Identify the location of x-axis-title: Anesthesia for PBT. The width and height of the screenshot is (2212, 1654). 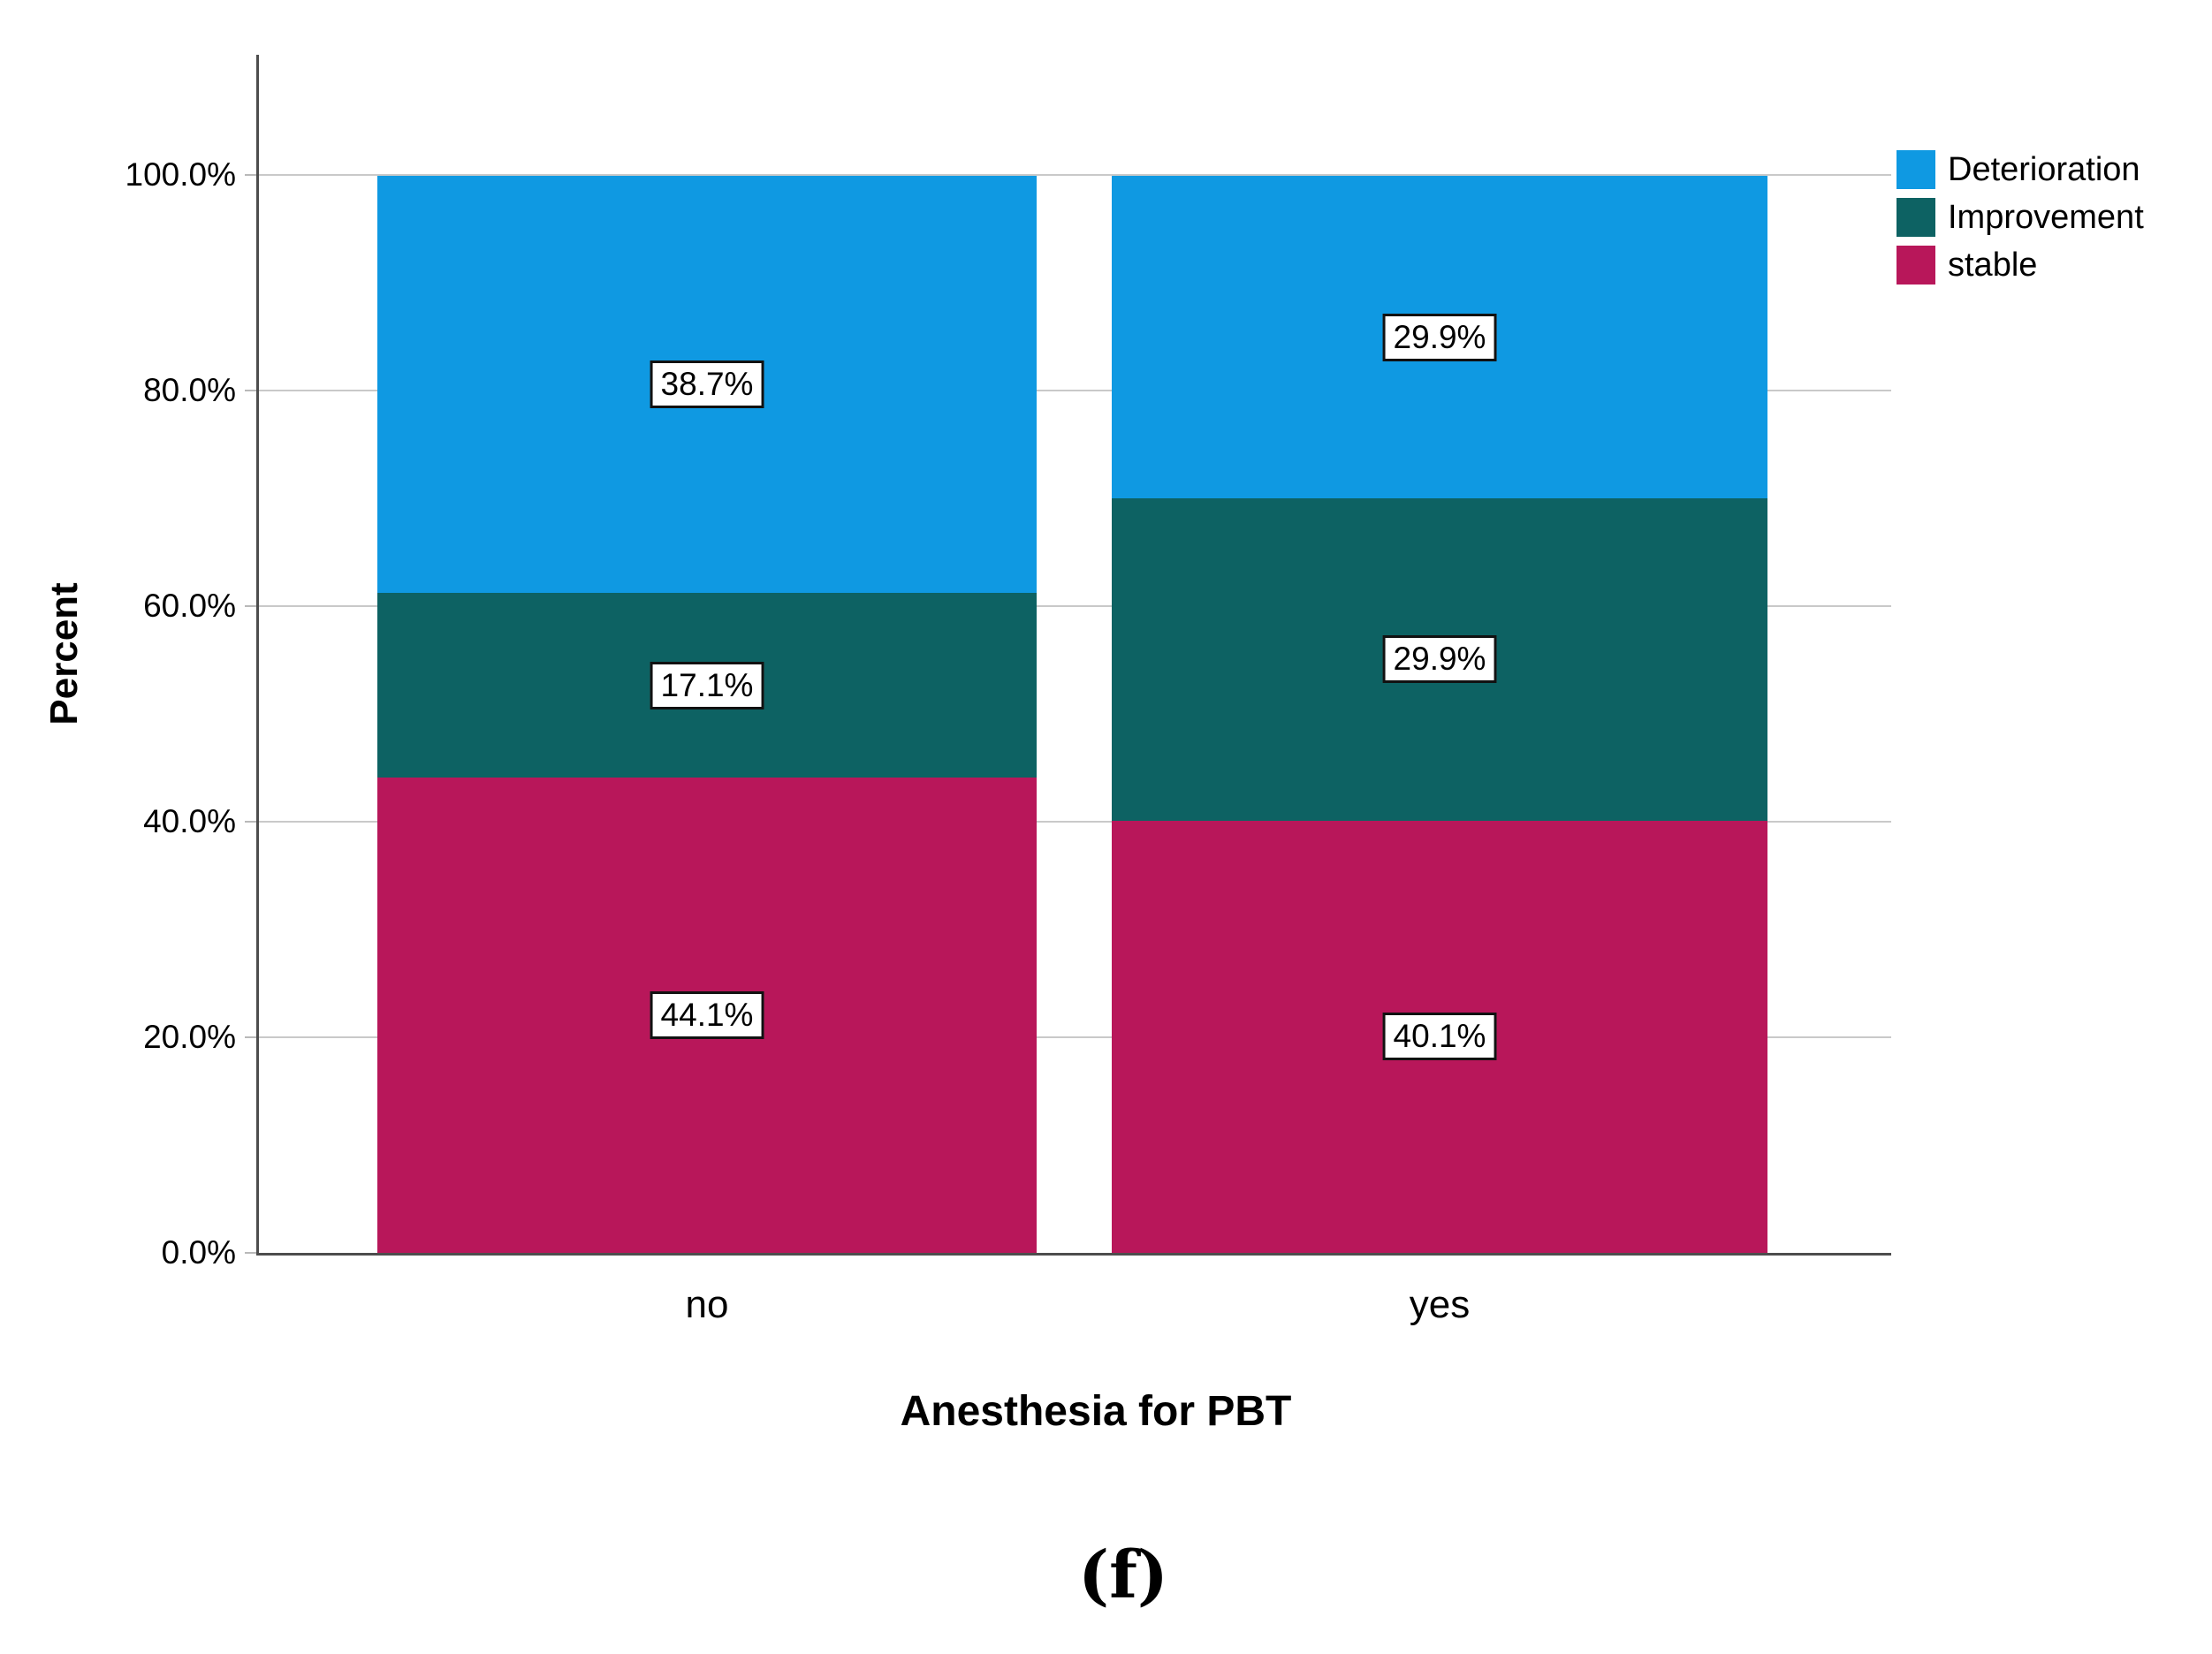
(1096, 1411).